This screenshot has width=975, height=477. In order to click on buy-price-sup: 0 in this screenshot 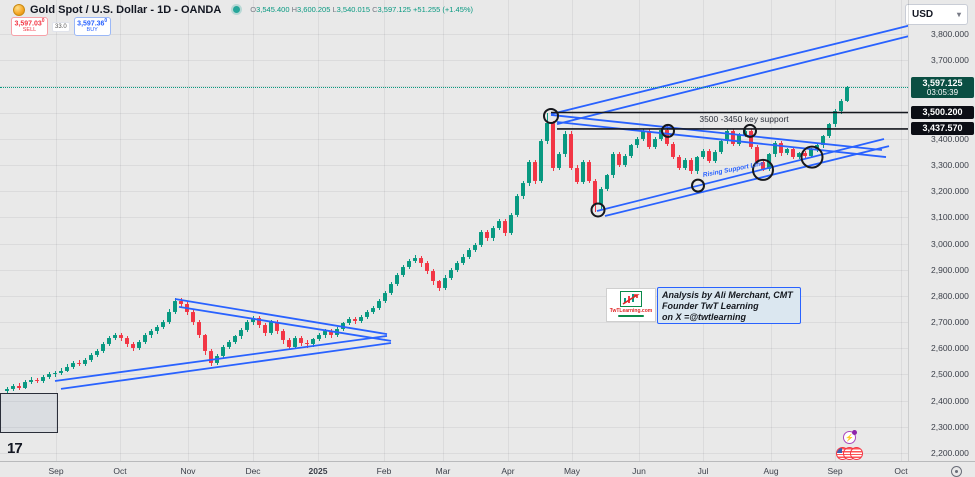, I will do `click(106, 21)`.